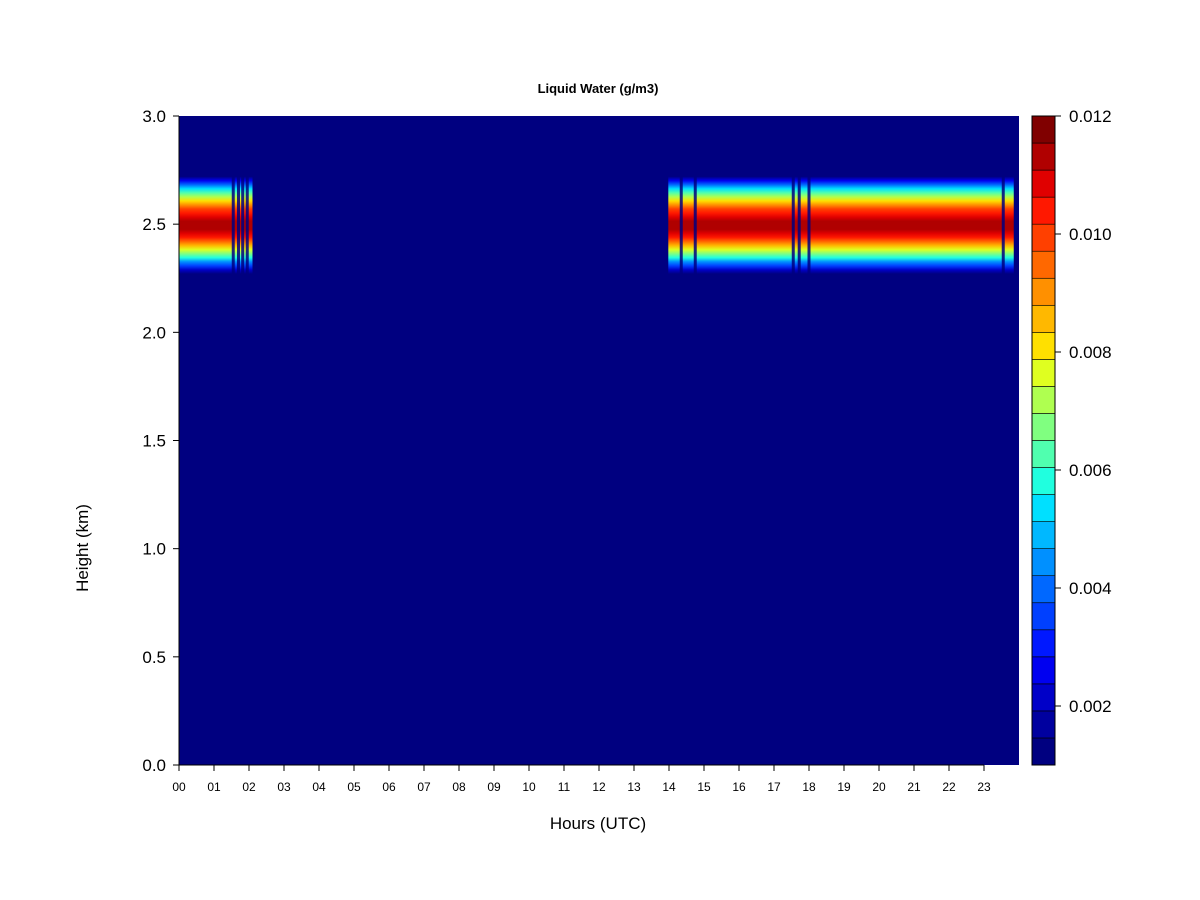 The height and width of the screenshot is (900, 1200). Describe the element at coordinates (1071, 436) in the screenshot. I see `colorbar: 0.002 0.004 0.006 0.008 0.010 0.012` at that location.